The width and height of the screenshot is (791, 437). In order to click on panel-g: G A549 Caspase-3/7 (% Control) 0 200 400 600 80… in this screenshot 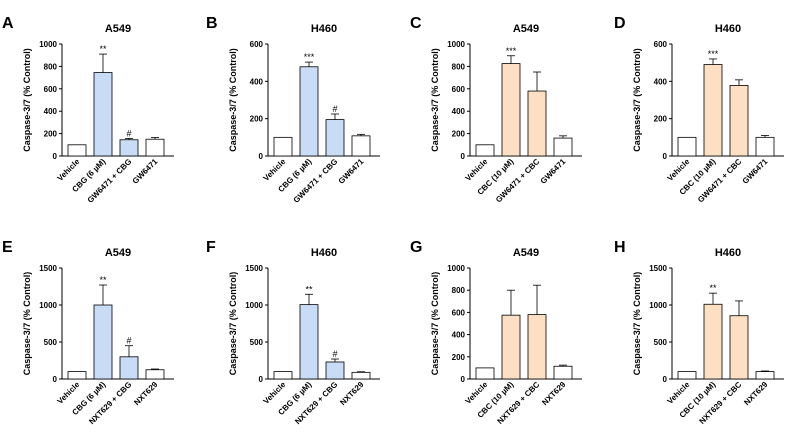, I will do `click(496, 332)`.